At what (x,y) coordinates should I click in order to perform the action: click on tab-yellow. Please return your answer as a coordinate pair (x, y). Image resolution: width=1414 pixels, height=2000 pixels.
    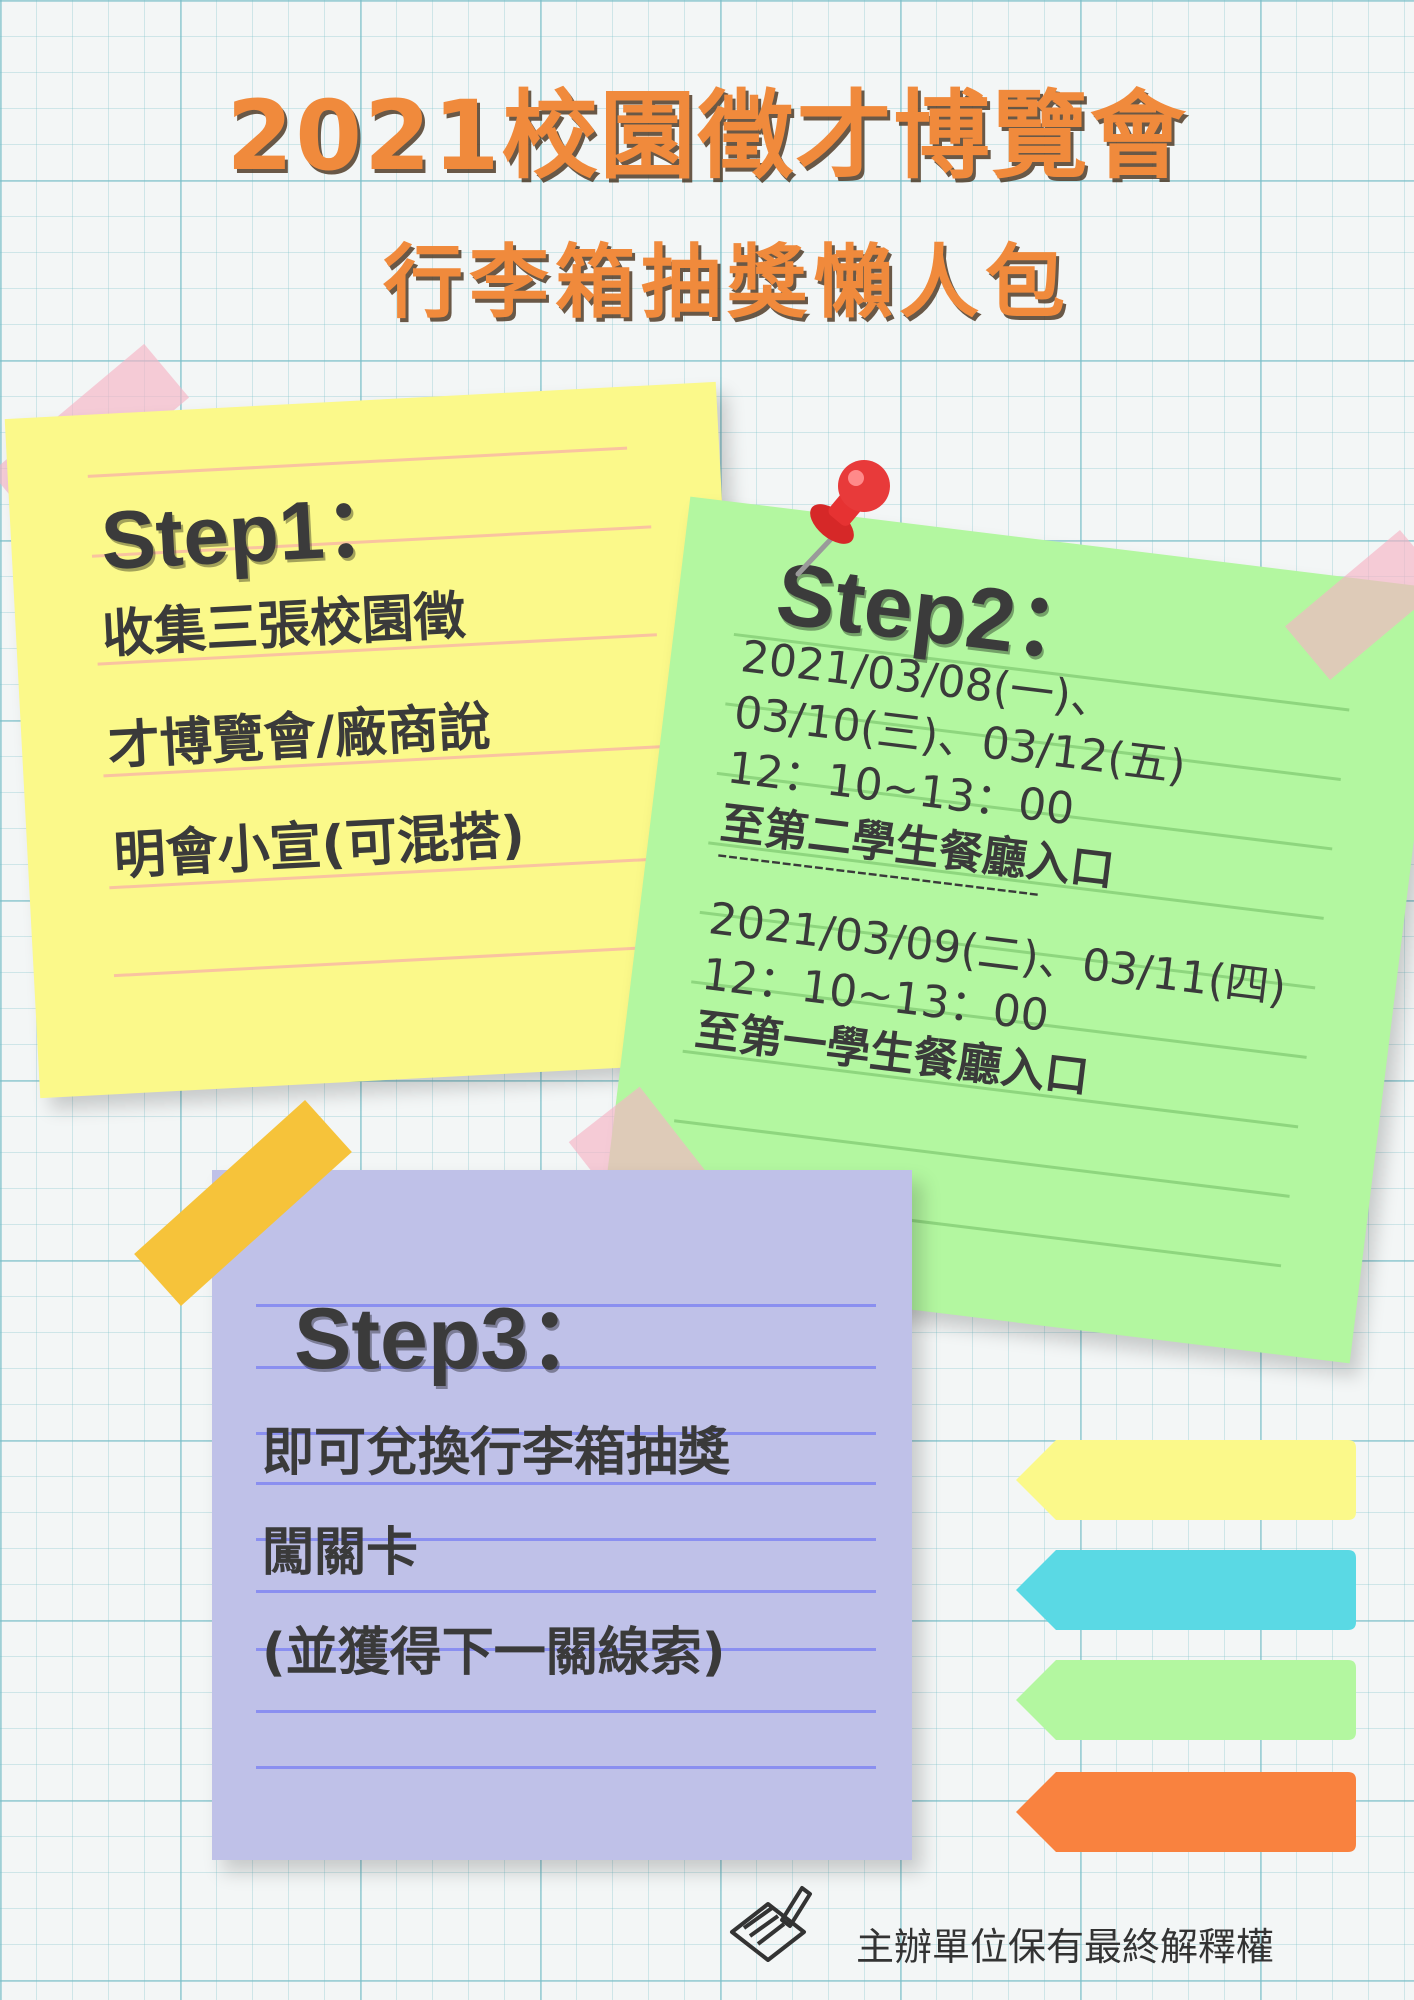
    Looking at the image, I should click on (1186, 1480).